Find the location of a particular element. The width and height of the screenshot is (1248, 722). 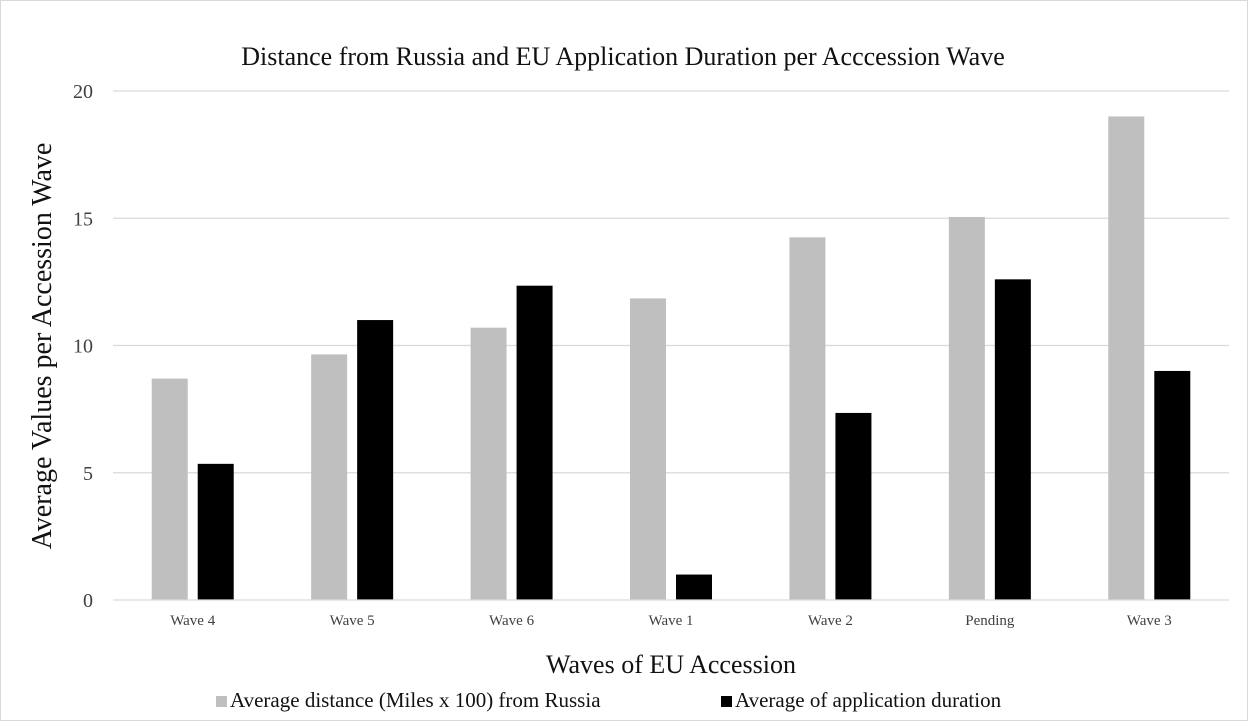

y-tick-label-15: 15 is located at coordinates (83, 219).